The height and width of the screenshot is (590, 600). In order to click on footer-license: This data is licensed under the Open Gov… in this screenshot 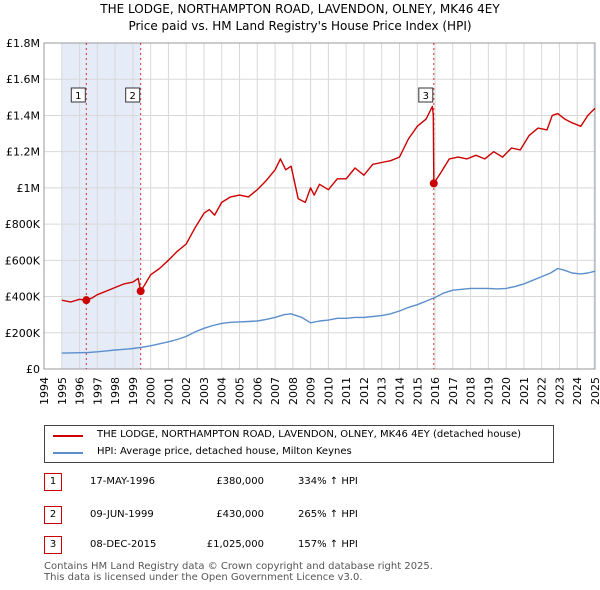, I will do `click(203, 577)`.